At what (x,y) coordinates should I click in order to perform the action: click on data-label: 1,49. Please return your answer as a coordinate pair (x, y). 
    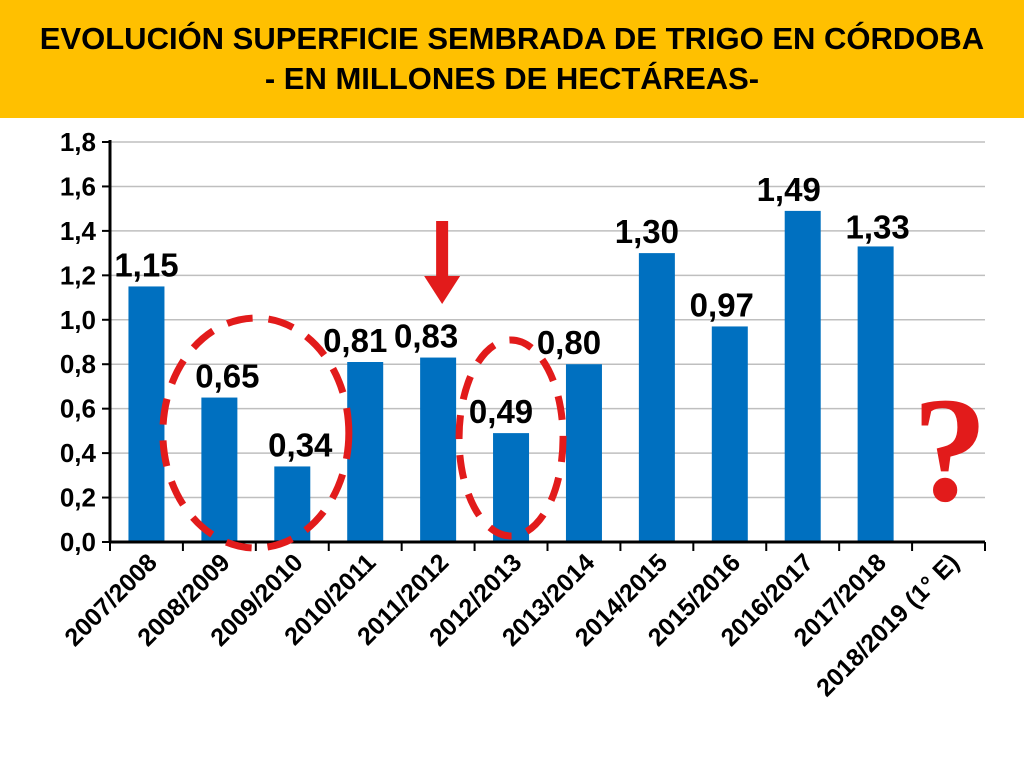
    Looking at the image, I should click on (789, 189).